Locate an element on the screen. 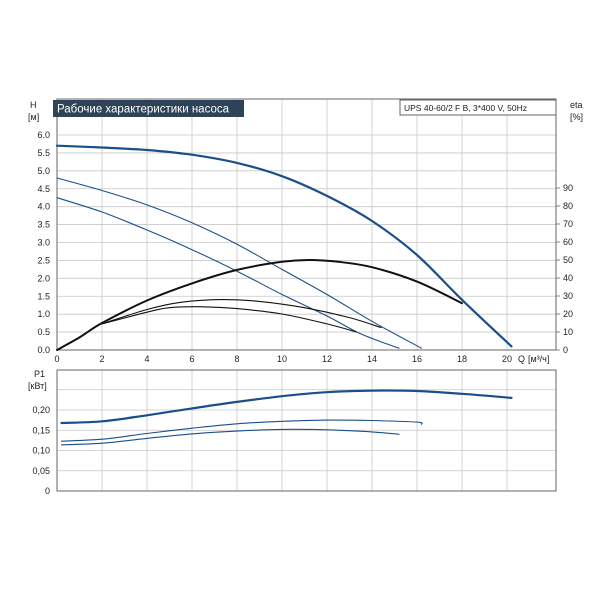  x-tick-label: 4 is located at coordinates (146, 359).